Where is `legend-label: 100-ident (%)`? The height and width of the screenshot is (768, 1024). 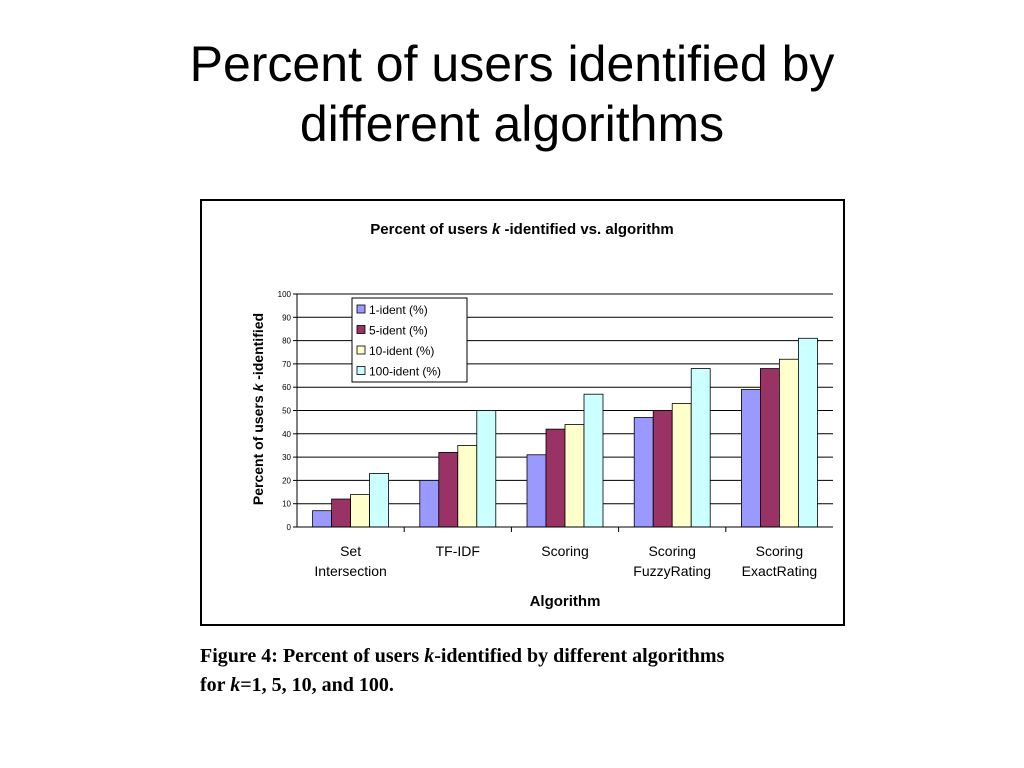 legend-label: 100-ident (%) is located at coordinates (405, 372).